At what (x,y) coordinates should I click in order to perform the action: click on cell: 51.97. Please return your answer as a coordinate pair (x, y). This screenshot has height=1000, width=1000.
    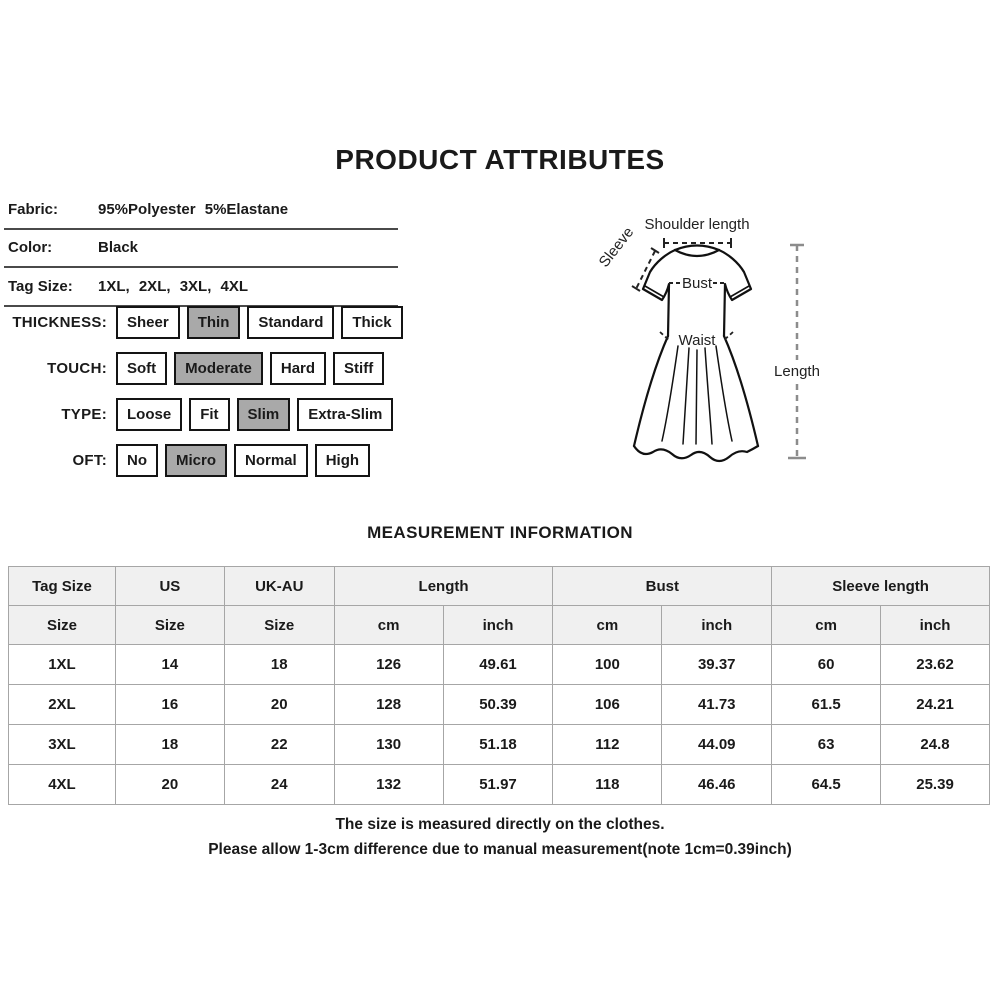
    Looking at the image, I should click on (498, 784).